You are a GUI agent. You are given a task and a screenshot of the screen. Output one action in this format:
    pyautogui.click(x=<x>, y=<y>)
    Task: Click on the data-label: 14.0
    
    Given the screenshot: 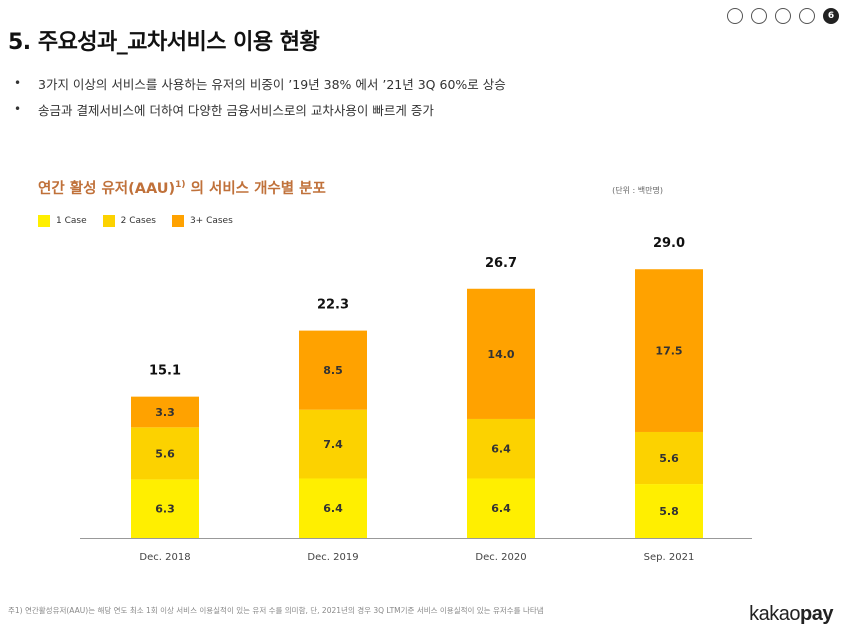 What is the action you would take?
    pyautogui.click(x=500, y=354)
    